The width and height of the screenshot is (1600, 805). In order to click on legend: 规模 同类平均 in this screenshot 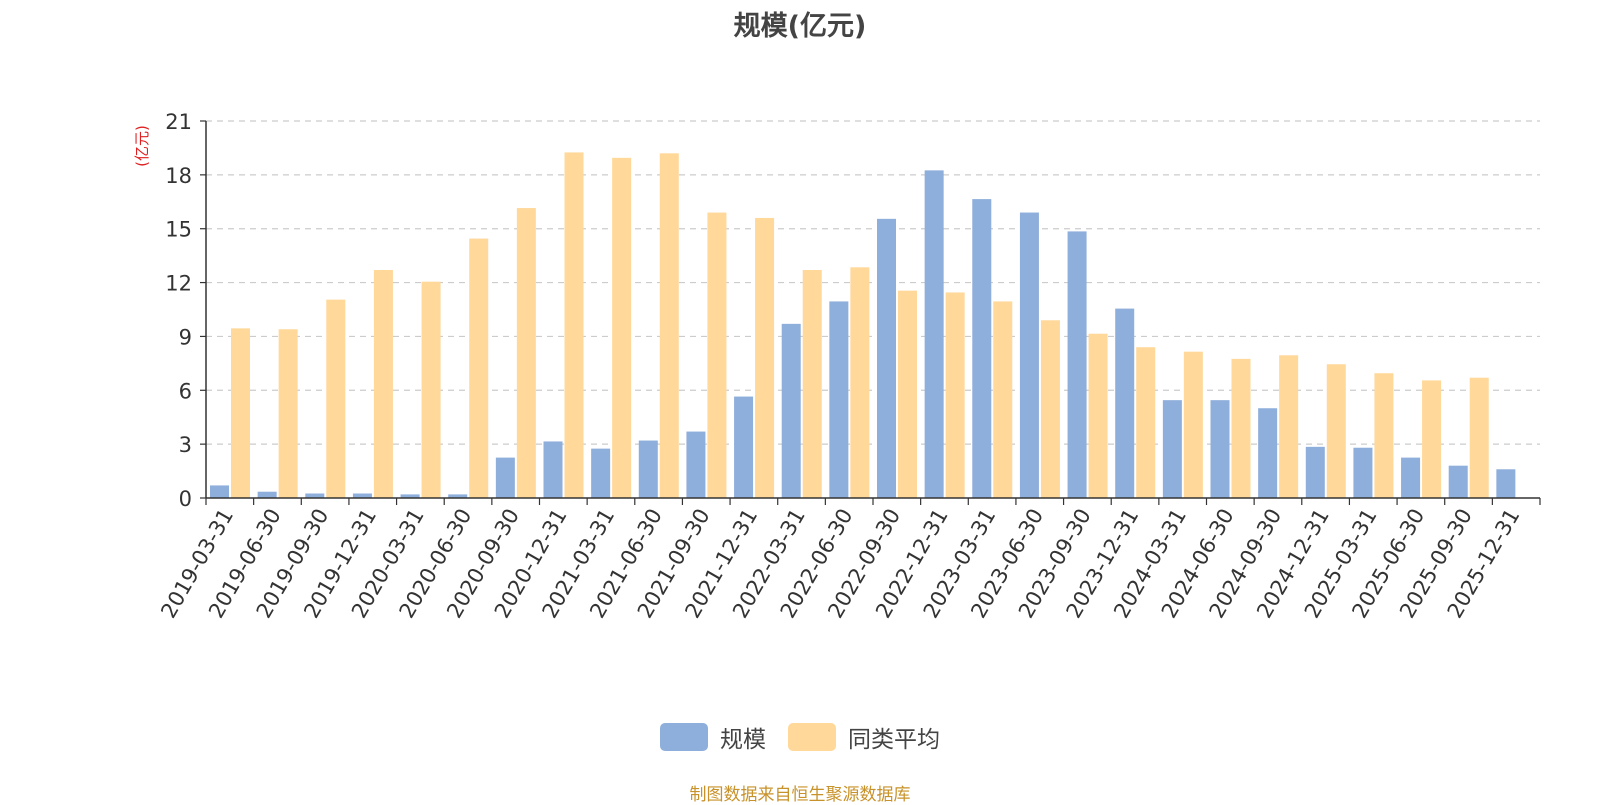, I will do `click(800, 737)`.